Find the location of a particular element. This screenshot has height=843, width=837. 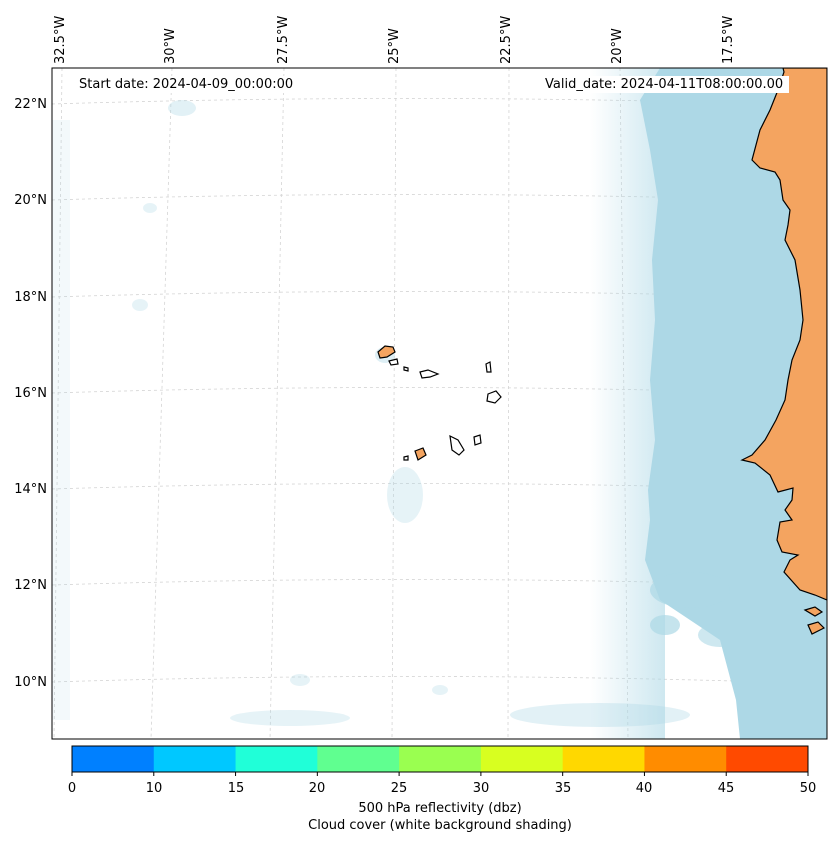

valid-date-label: Valid_date: 2024-04-11T08:00:00.00 is located at coordinates (664, 84).